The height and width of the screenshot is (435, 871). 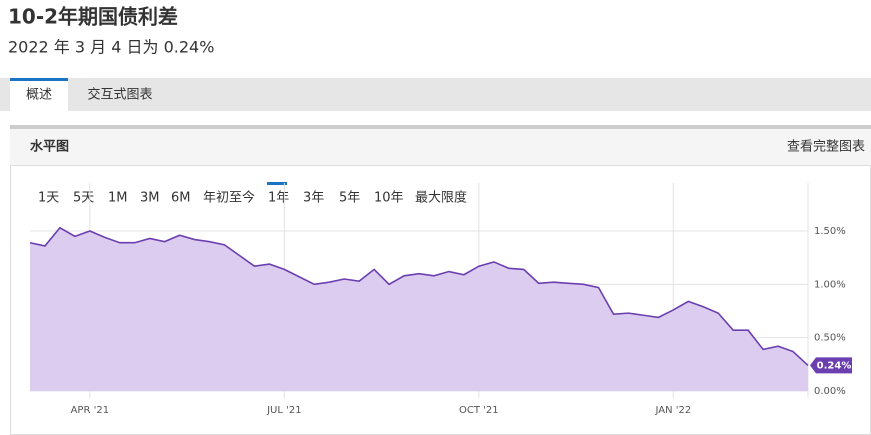 I want to click on subtitle: 2022 年 3 月 4 日为 0.24%, so click(x=111, y=47).